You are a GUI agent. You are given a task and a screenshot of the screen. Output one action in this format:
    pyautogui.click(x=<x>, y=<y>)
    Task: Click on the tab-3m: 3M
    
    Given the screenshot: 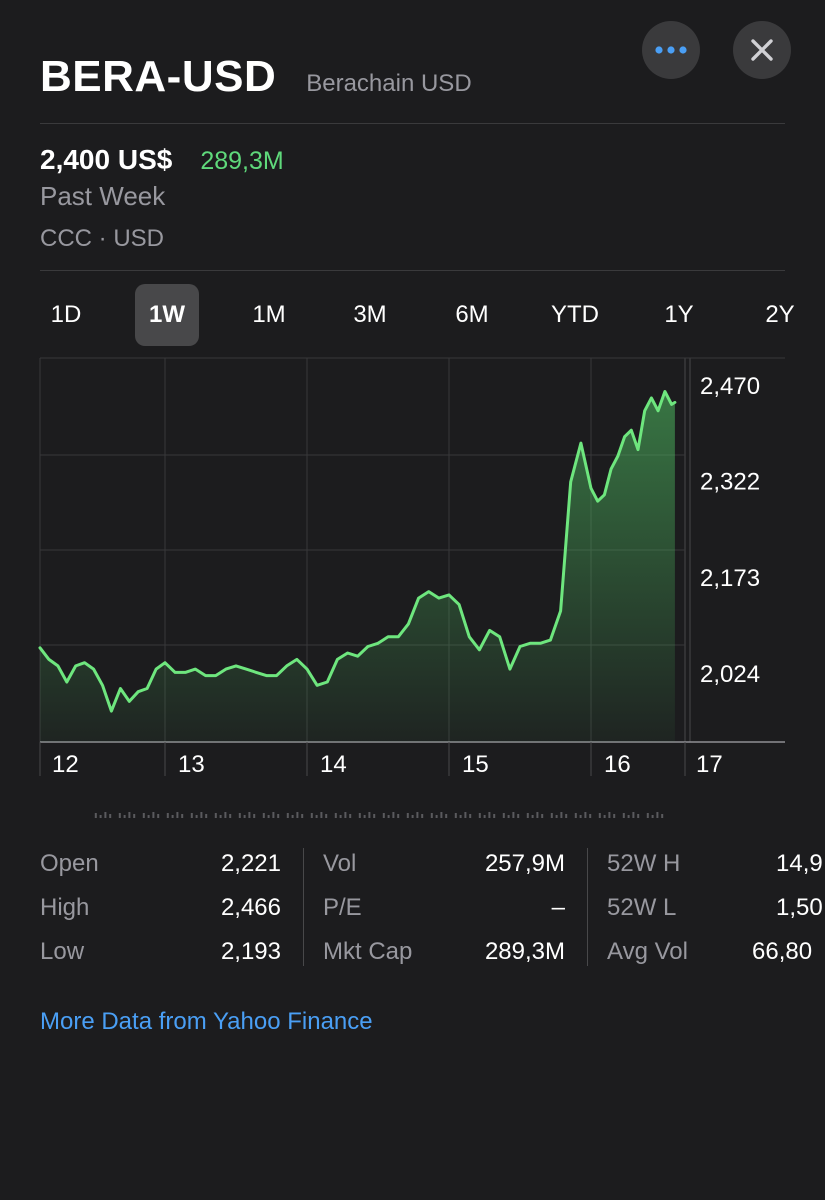 What is the action you would take?
    pyautogui.click(x=370, y=314)
    